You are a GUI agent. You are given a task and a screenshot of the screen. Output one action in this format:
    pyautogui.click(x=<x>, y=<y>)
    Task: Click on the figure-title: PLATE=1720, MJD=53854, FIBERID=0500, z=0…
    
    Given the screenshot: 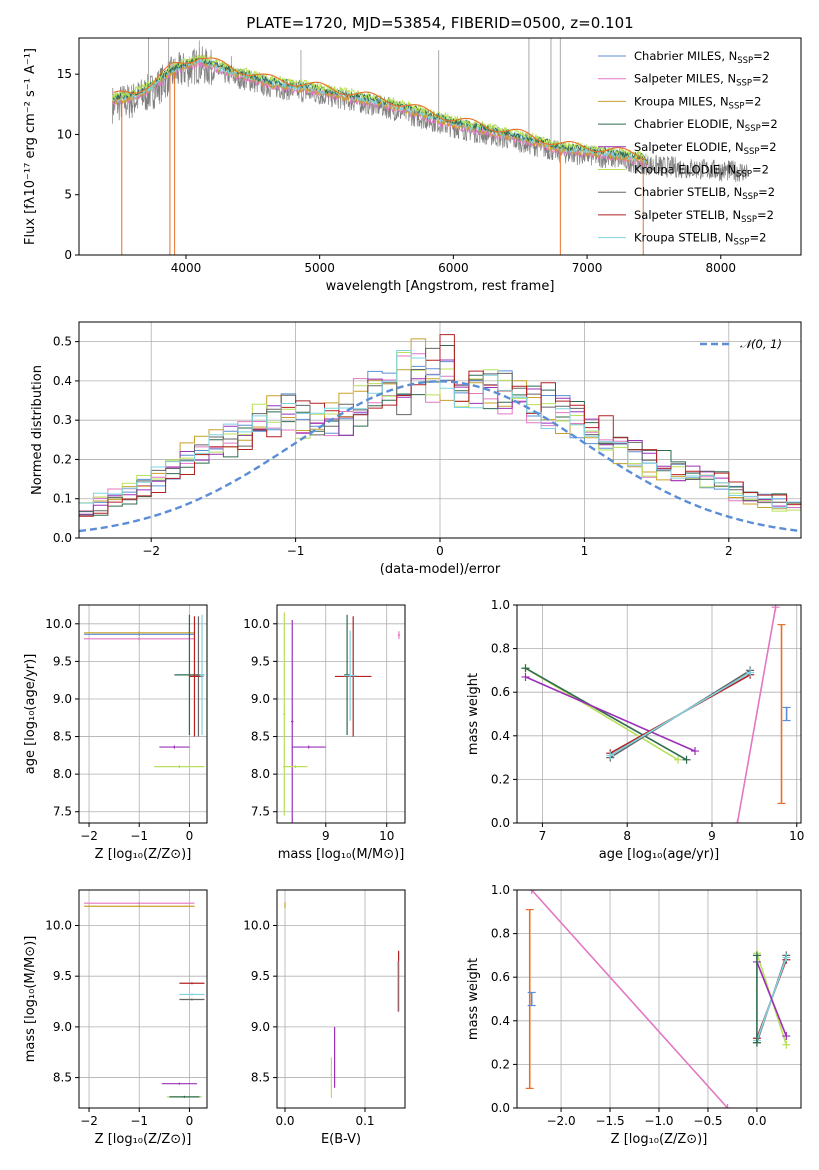 What is the action you would take?
    pyautogui.click(x=439, y=23)
    